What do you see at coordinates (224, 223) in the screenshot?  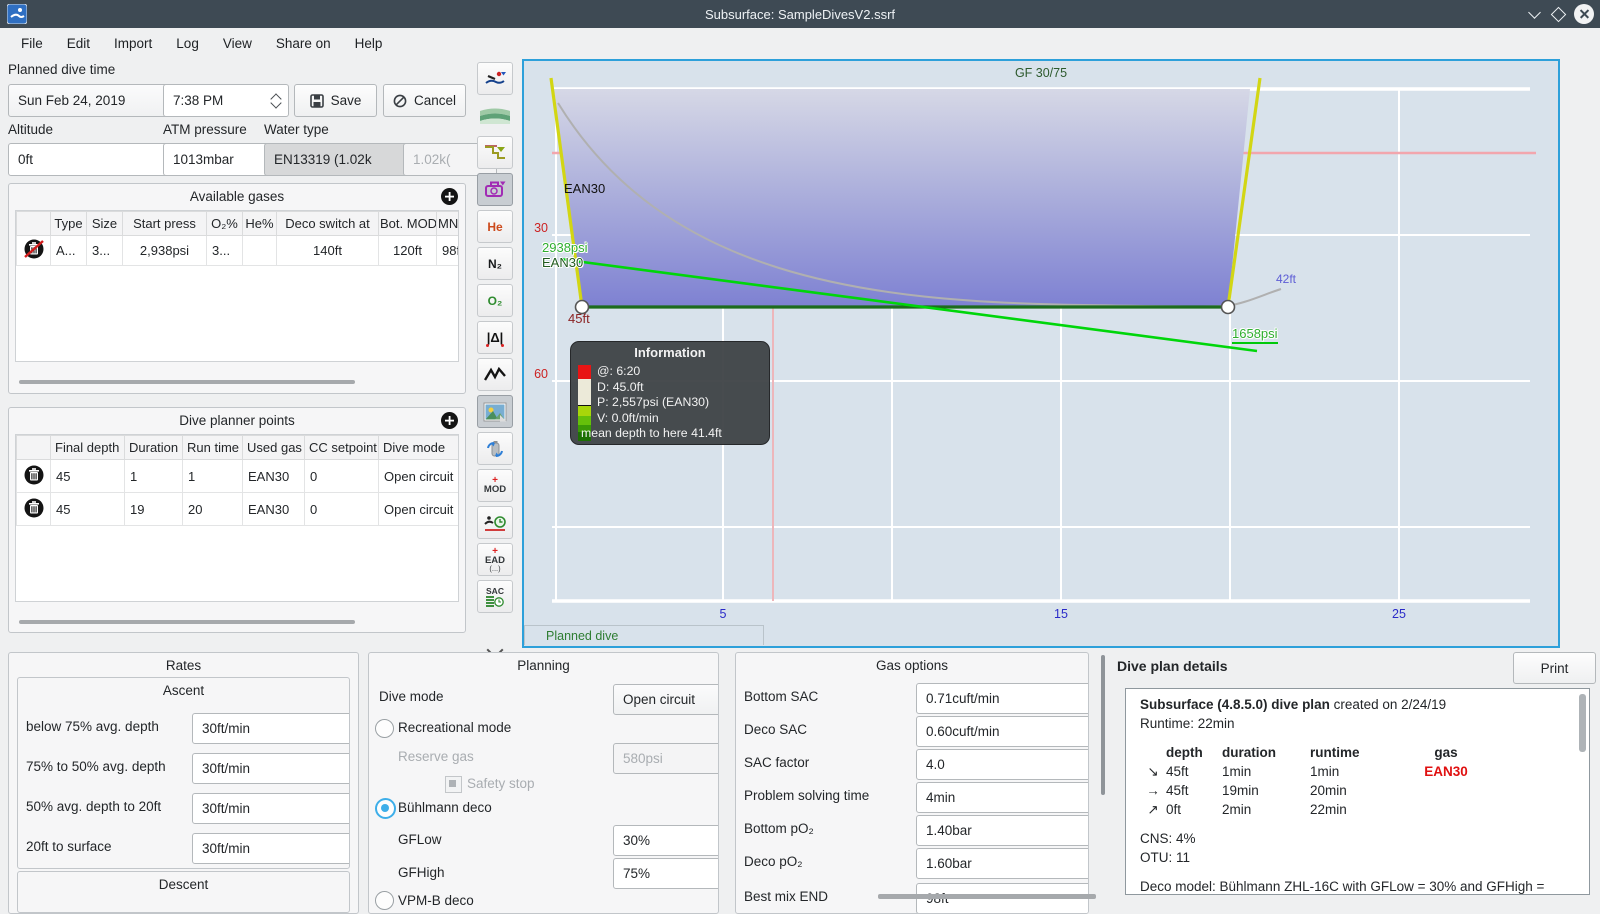 I see `col-o2: O₂%` at bounding box center [224, 223].